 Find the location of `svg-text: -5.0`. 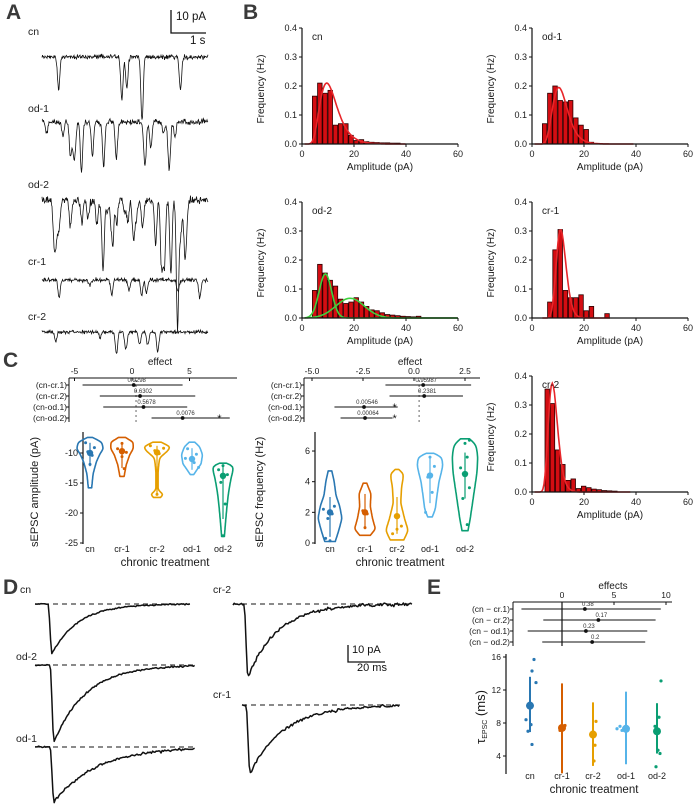

svg-text: -5.0 is located at coordinates (312, 371).